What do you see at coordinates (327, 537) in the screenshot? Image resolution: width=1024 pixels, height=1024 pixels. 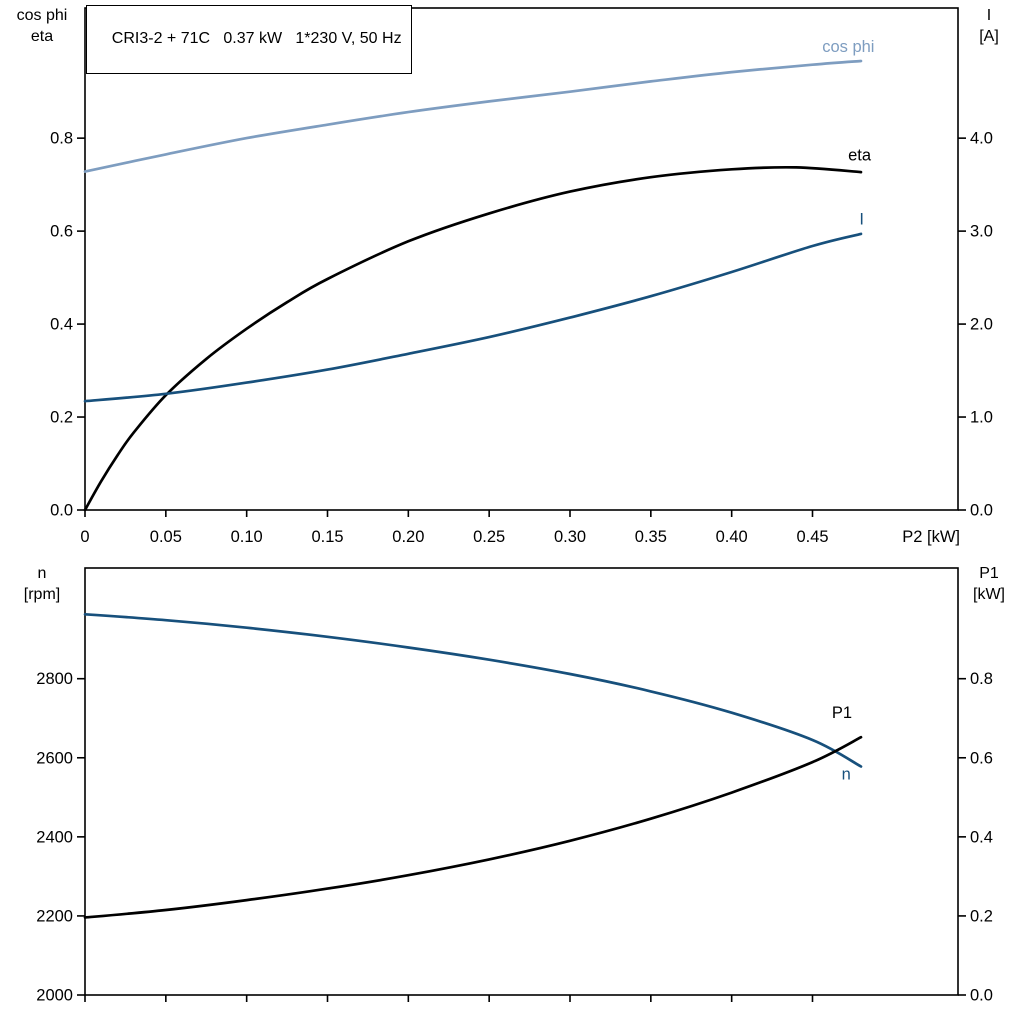 I see `x-tick-label: 0.15` at bounding box center [327, 537].